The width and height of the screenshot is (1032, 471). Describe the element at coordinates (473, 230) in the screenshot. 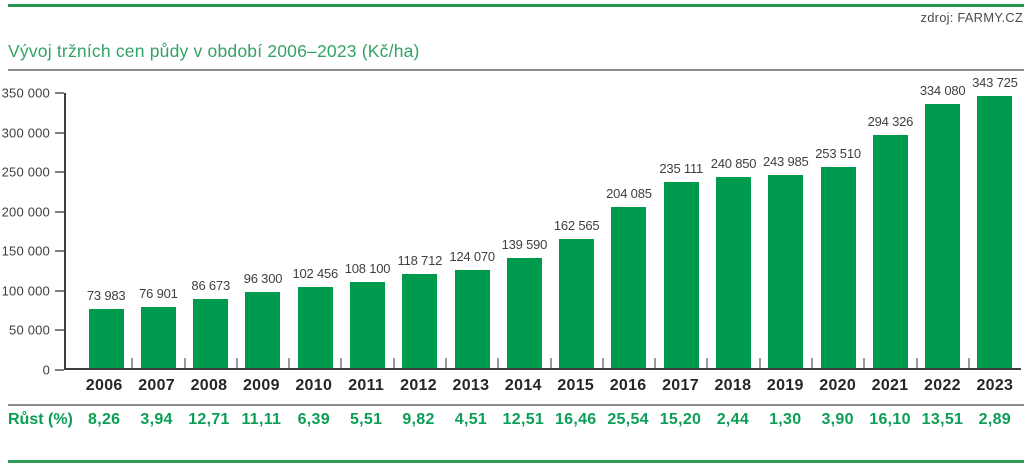

I see `bar-group-2013: 124 070` at that location.